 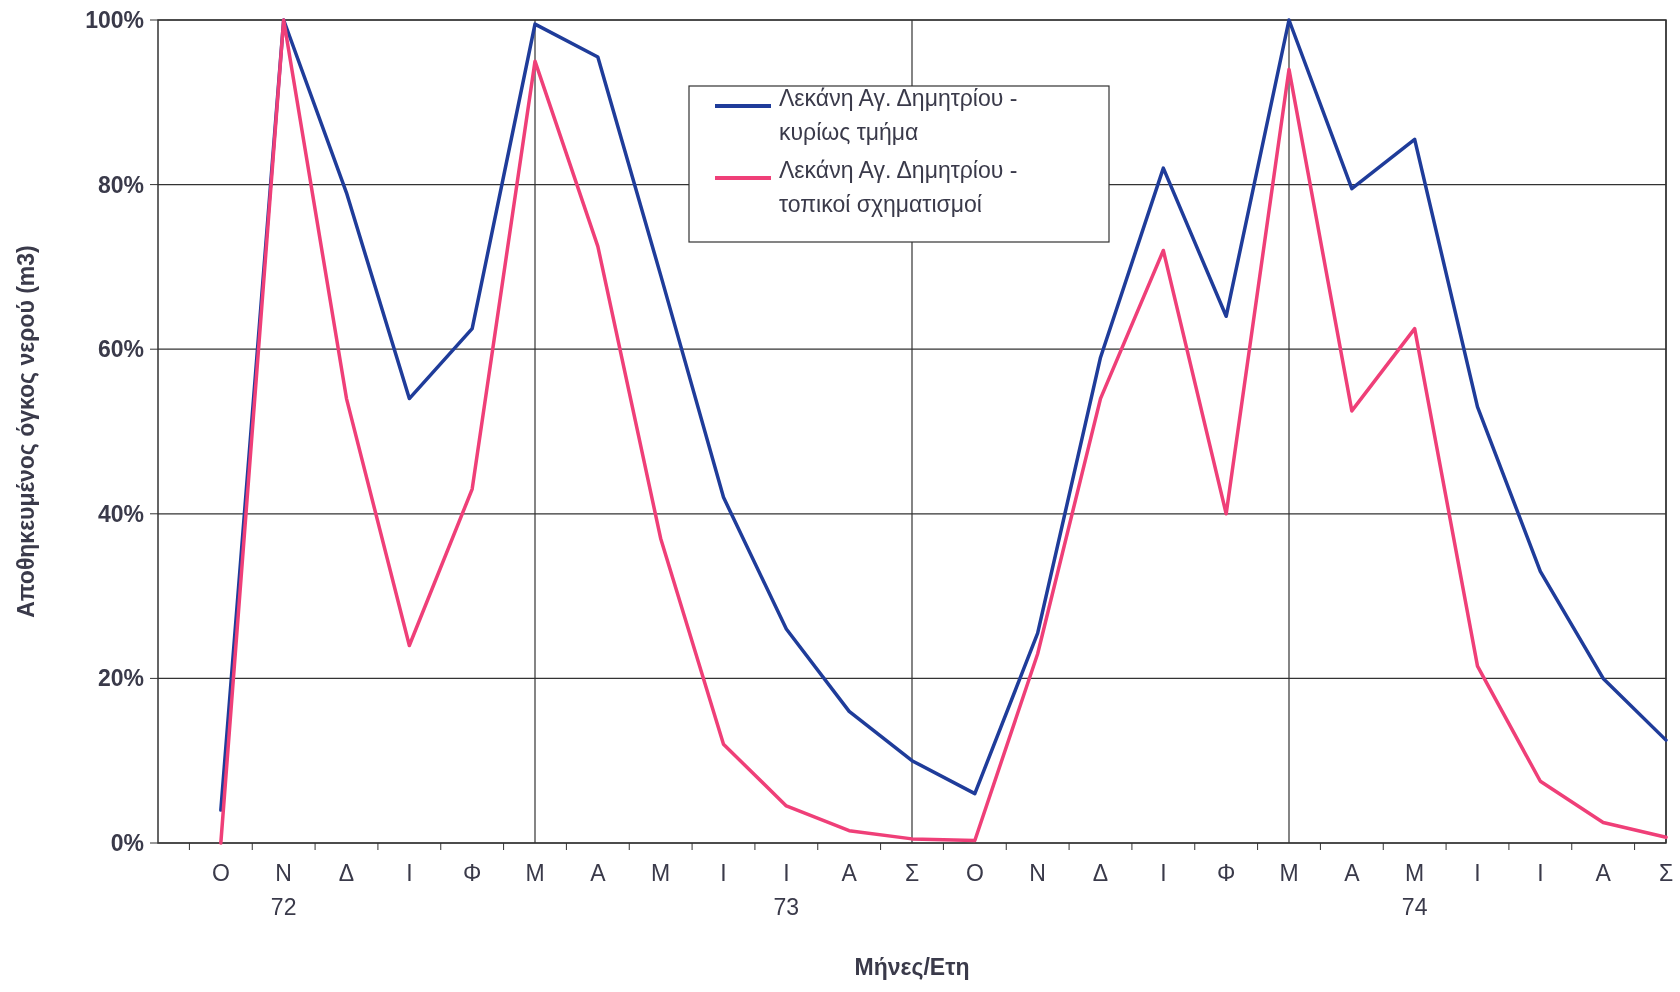 What do you see at coordinates (786, 890) in the screenshot?
I see `x-tick-label: Ι 73` at bounding box center [786, 890].